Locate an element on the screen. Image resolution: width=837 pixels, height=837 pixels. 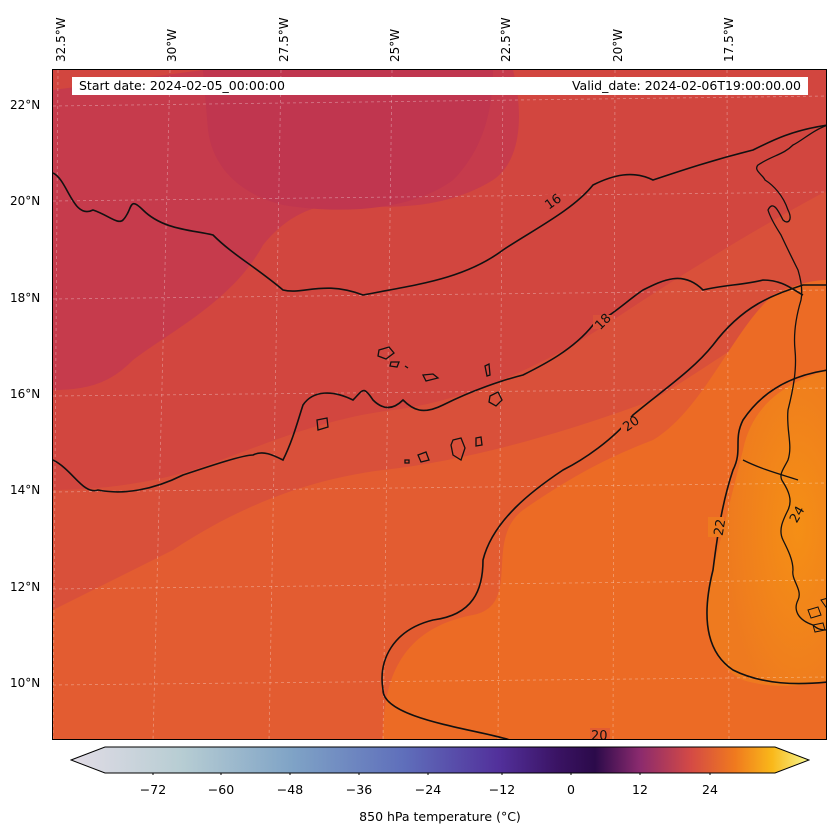
bissagos-islands is located at coordinates (816, 615).